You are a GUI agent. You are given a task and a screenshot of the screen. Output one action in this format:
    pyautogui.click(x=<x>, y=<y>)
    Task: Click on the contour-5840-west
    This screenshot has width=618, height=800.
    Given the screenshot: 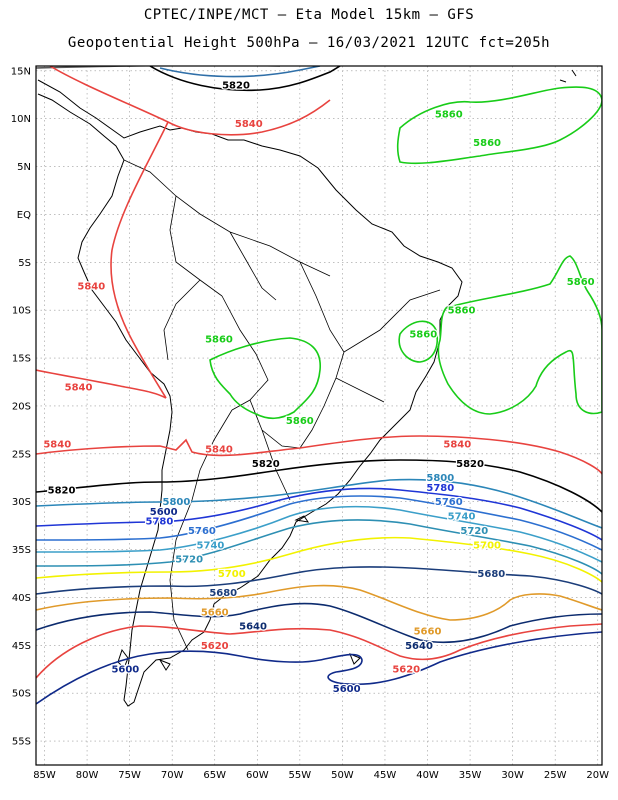 What is the action you would take?
    pyautogui.click(x=139, y=260)
    